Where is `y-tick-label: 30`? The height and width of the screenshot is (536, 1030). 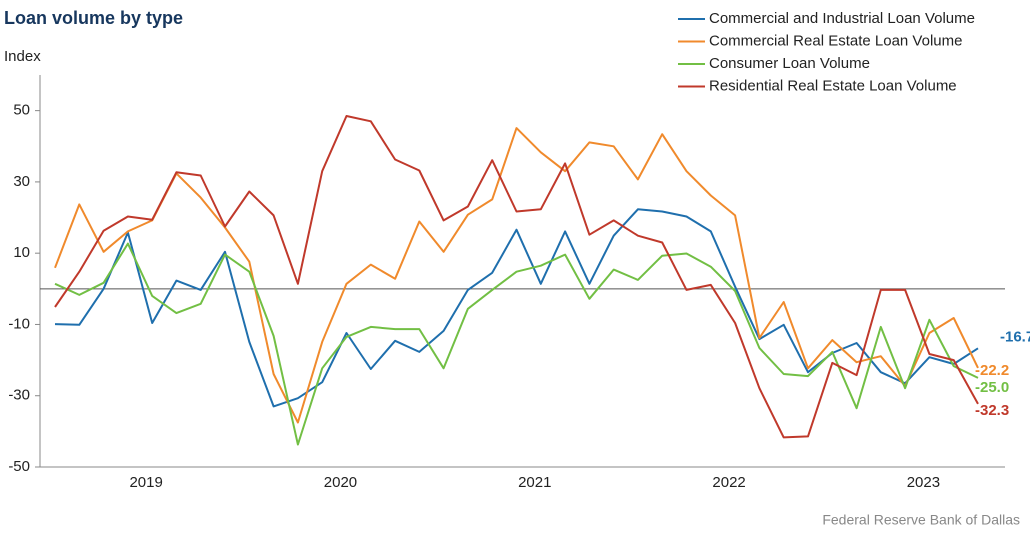 y-tick-label: 30 is located at coordinates (21, 181).